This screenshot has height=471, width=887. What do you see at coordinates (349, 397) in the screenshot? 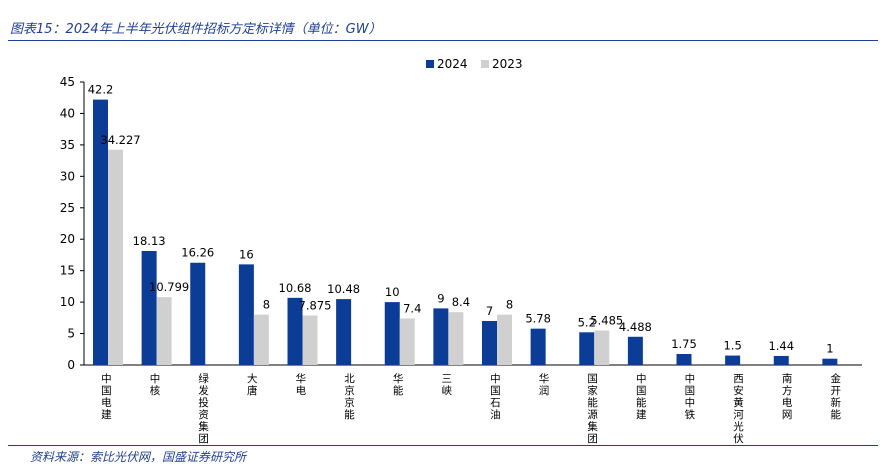
I see `category-label: 北京京能` at bounding box center [349, 397].